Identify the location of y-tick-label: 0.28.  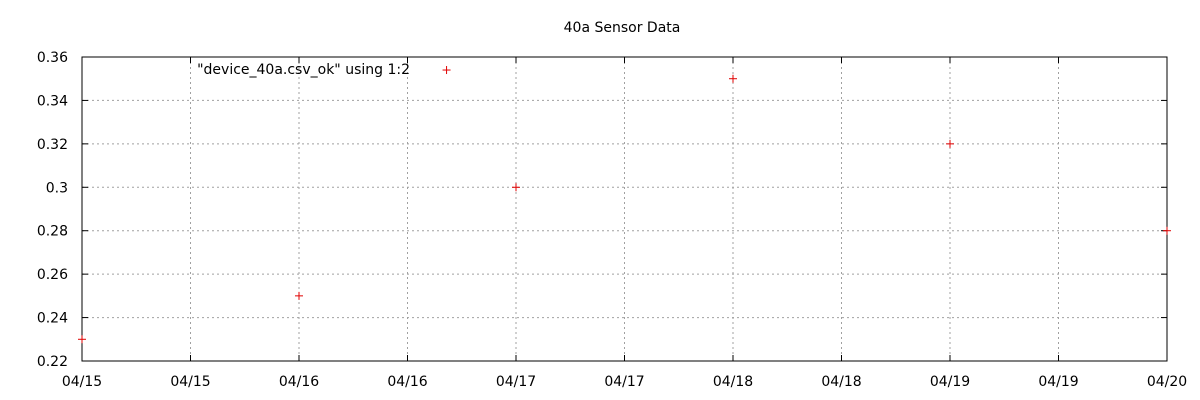
(52, 232).